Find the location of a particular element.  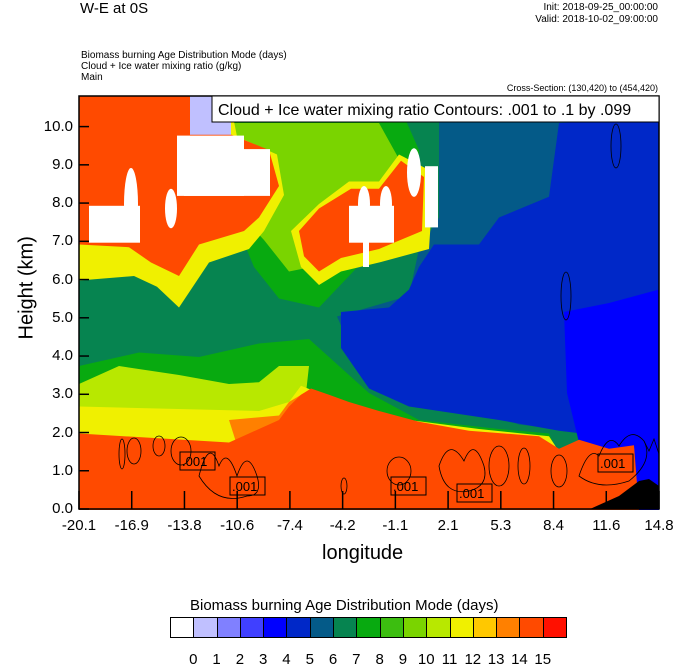

colorbar-label: 4 is located at coordinates (286, 659).